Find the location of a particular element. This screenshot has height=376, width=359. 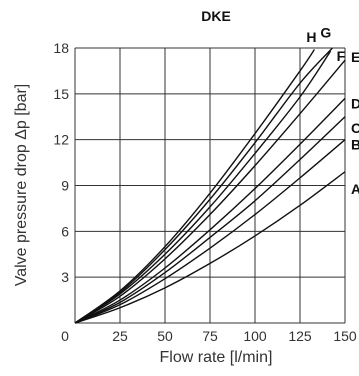

curve-label-e: E is located at coordinates (355, 57).